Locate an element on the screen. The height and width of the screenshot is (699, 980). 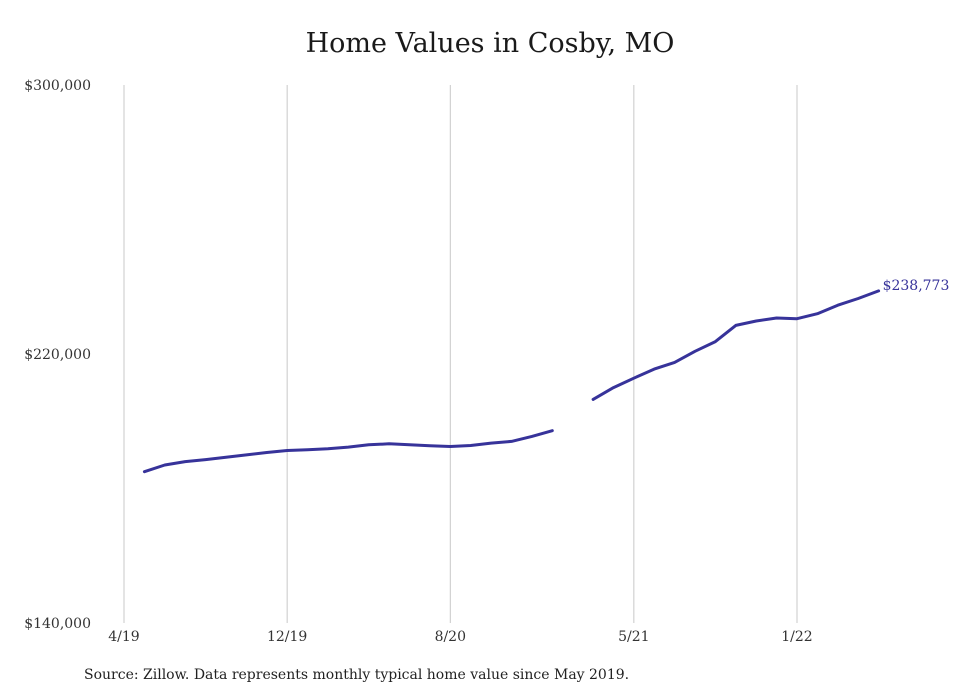
data-labels: $238,773 is located at coordinates (916, 286).